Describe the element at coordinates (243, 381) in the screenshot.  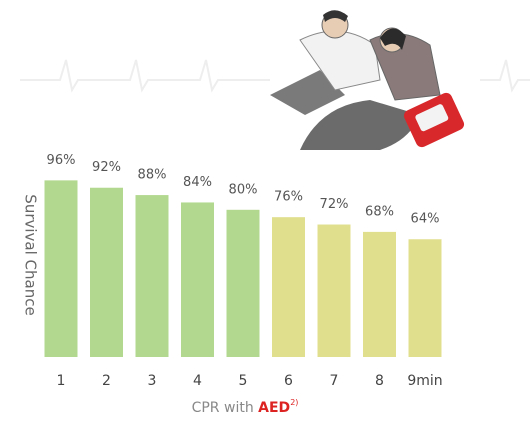
I see `x-tick-label: 5` at that location.